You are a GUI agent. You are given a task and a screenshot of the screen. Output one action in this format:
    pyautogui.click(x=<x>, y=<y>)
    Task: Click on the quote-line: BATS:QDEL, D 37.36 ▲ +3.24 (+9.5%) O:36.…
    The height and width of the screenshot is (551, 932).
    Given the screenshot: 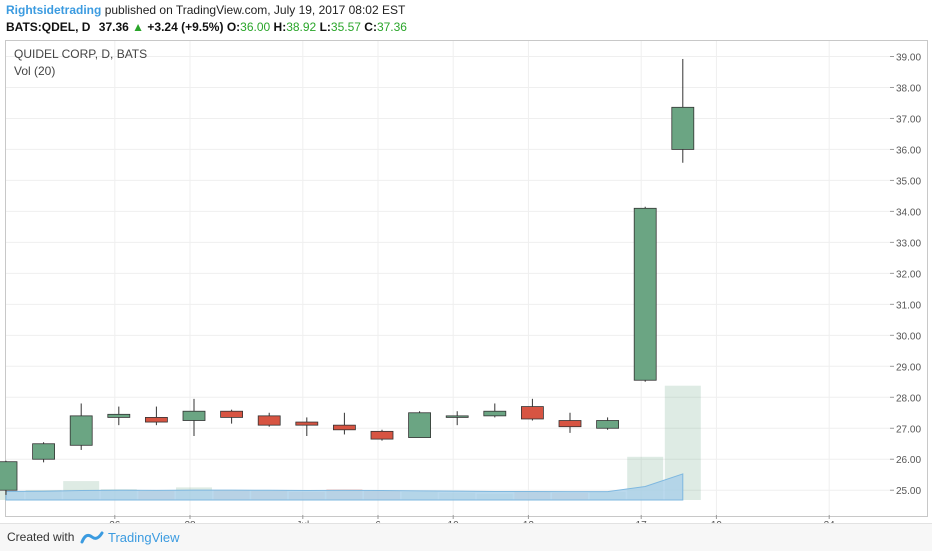 What is the action you would take?
    pyautogui.click(x=206, y=27)
    